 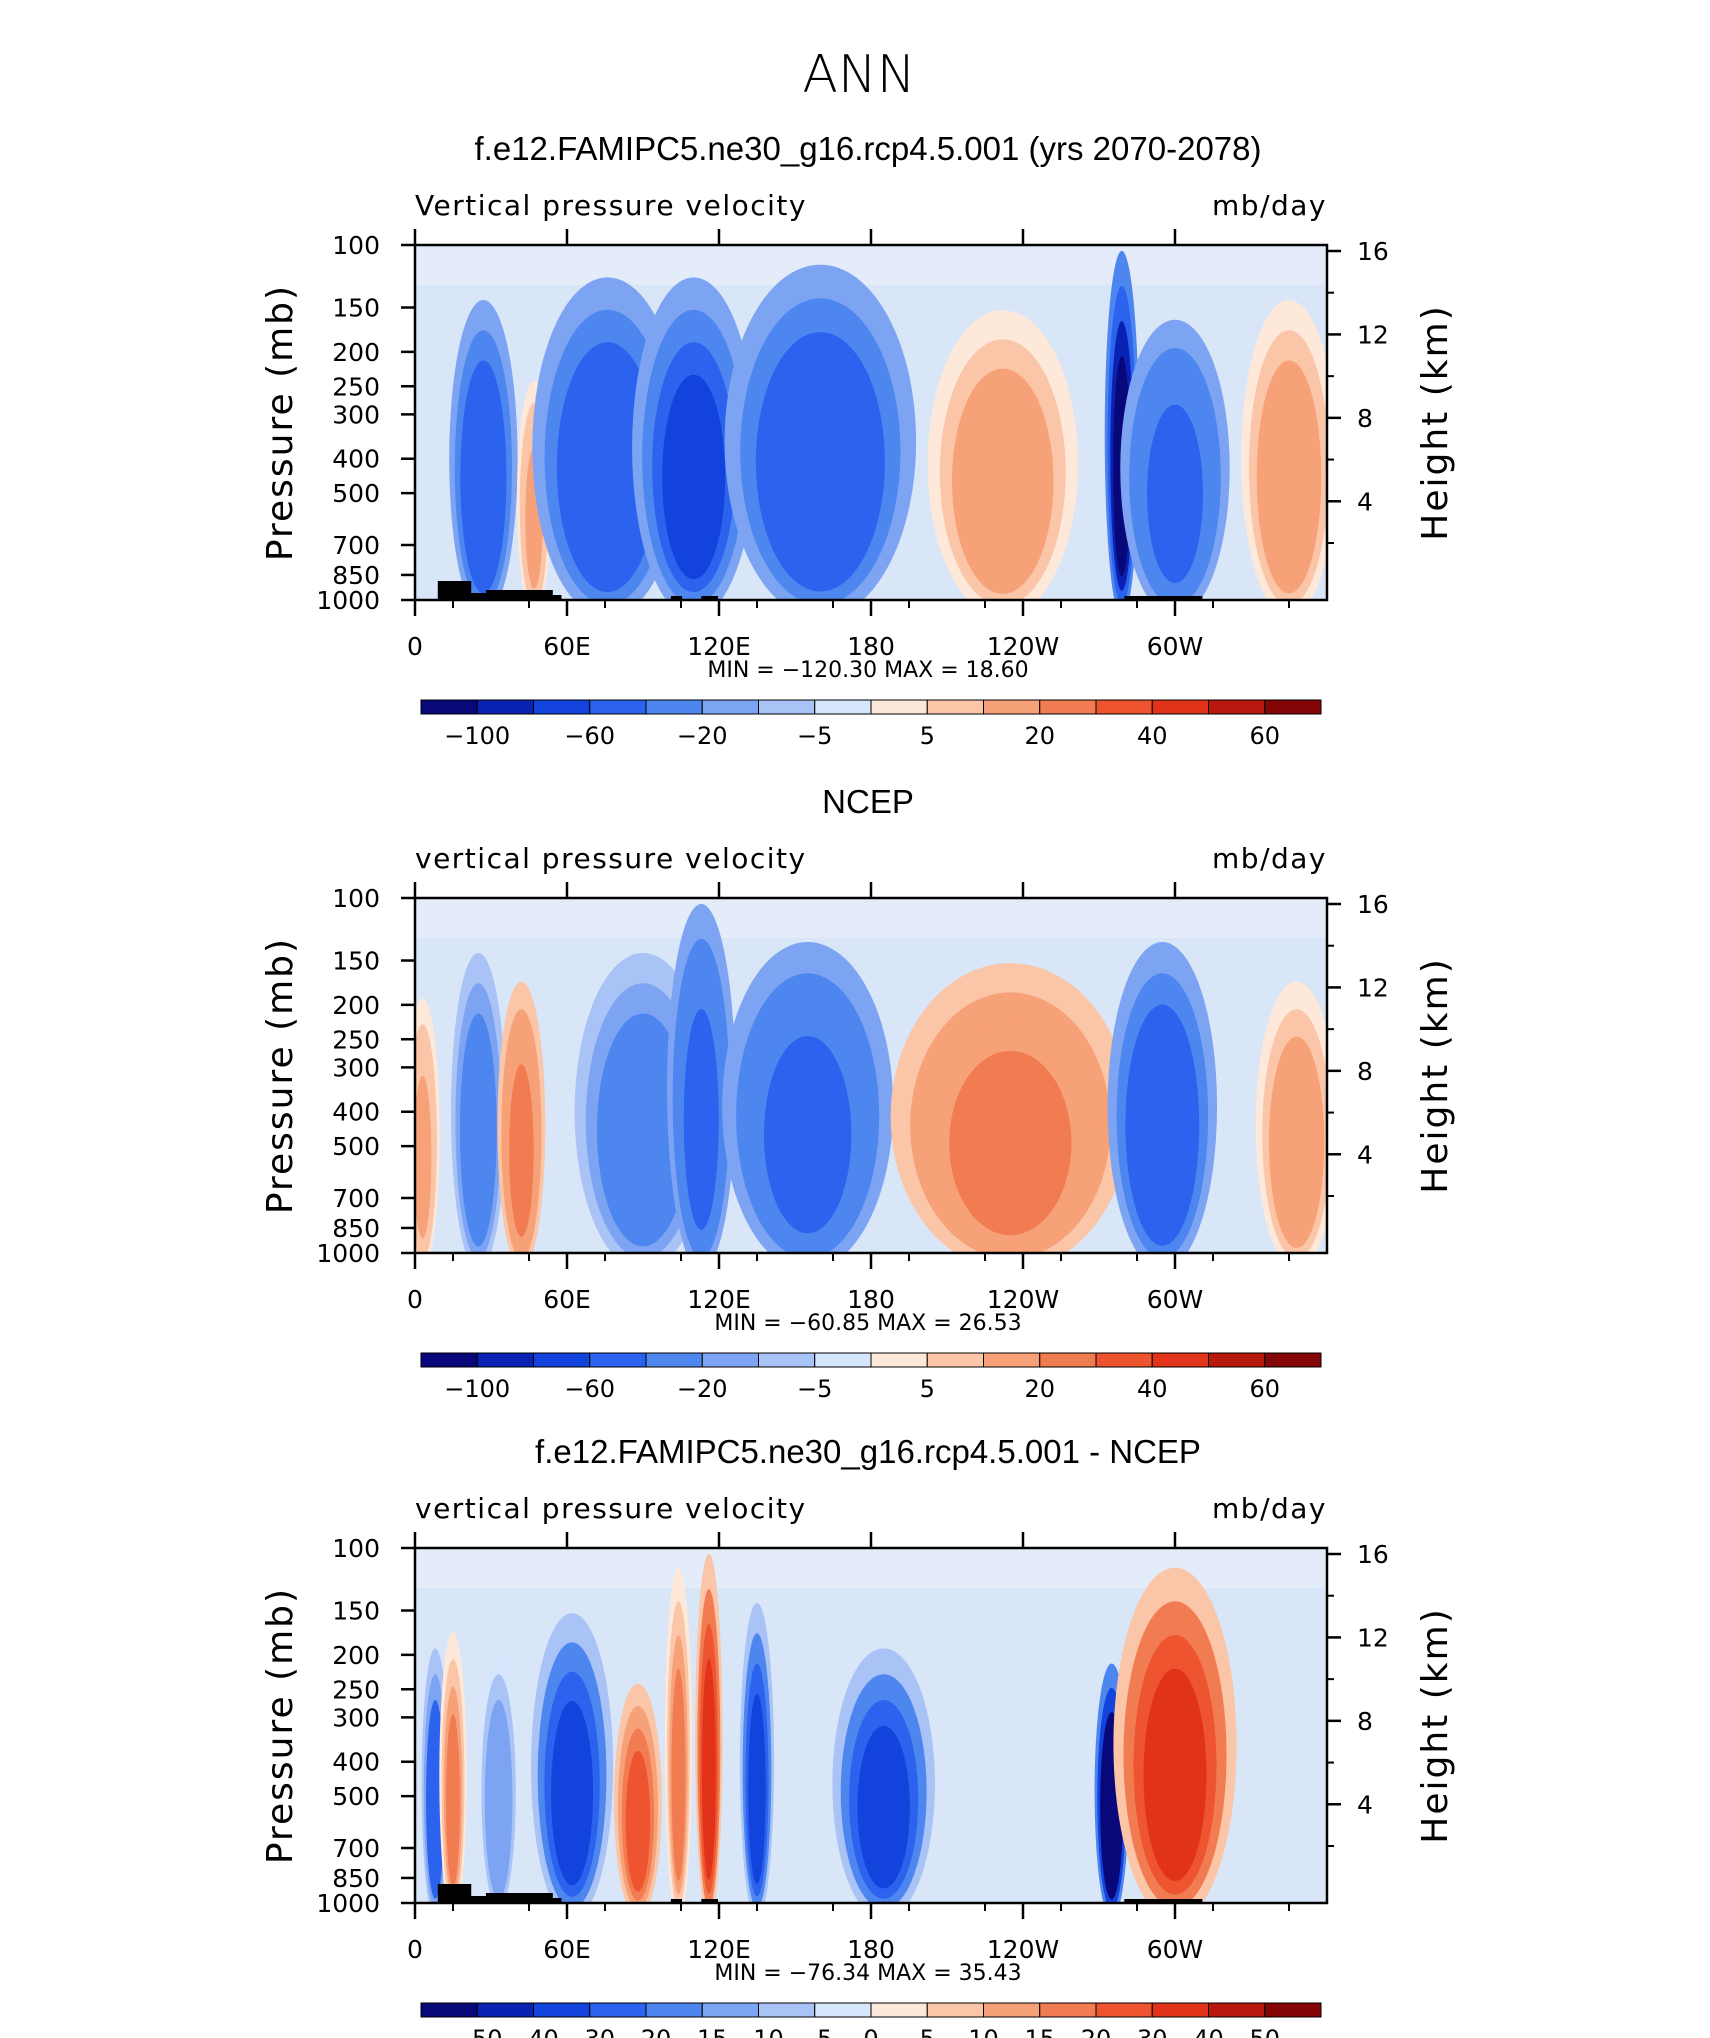 What do you see at coordinates (868, 1451) in the screenshot?
I see `panel-title: f.e12.FAMIPC5.ne30_g16.rcp4.5.001 - NCEP` at bounding box center [868, 1451].